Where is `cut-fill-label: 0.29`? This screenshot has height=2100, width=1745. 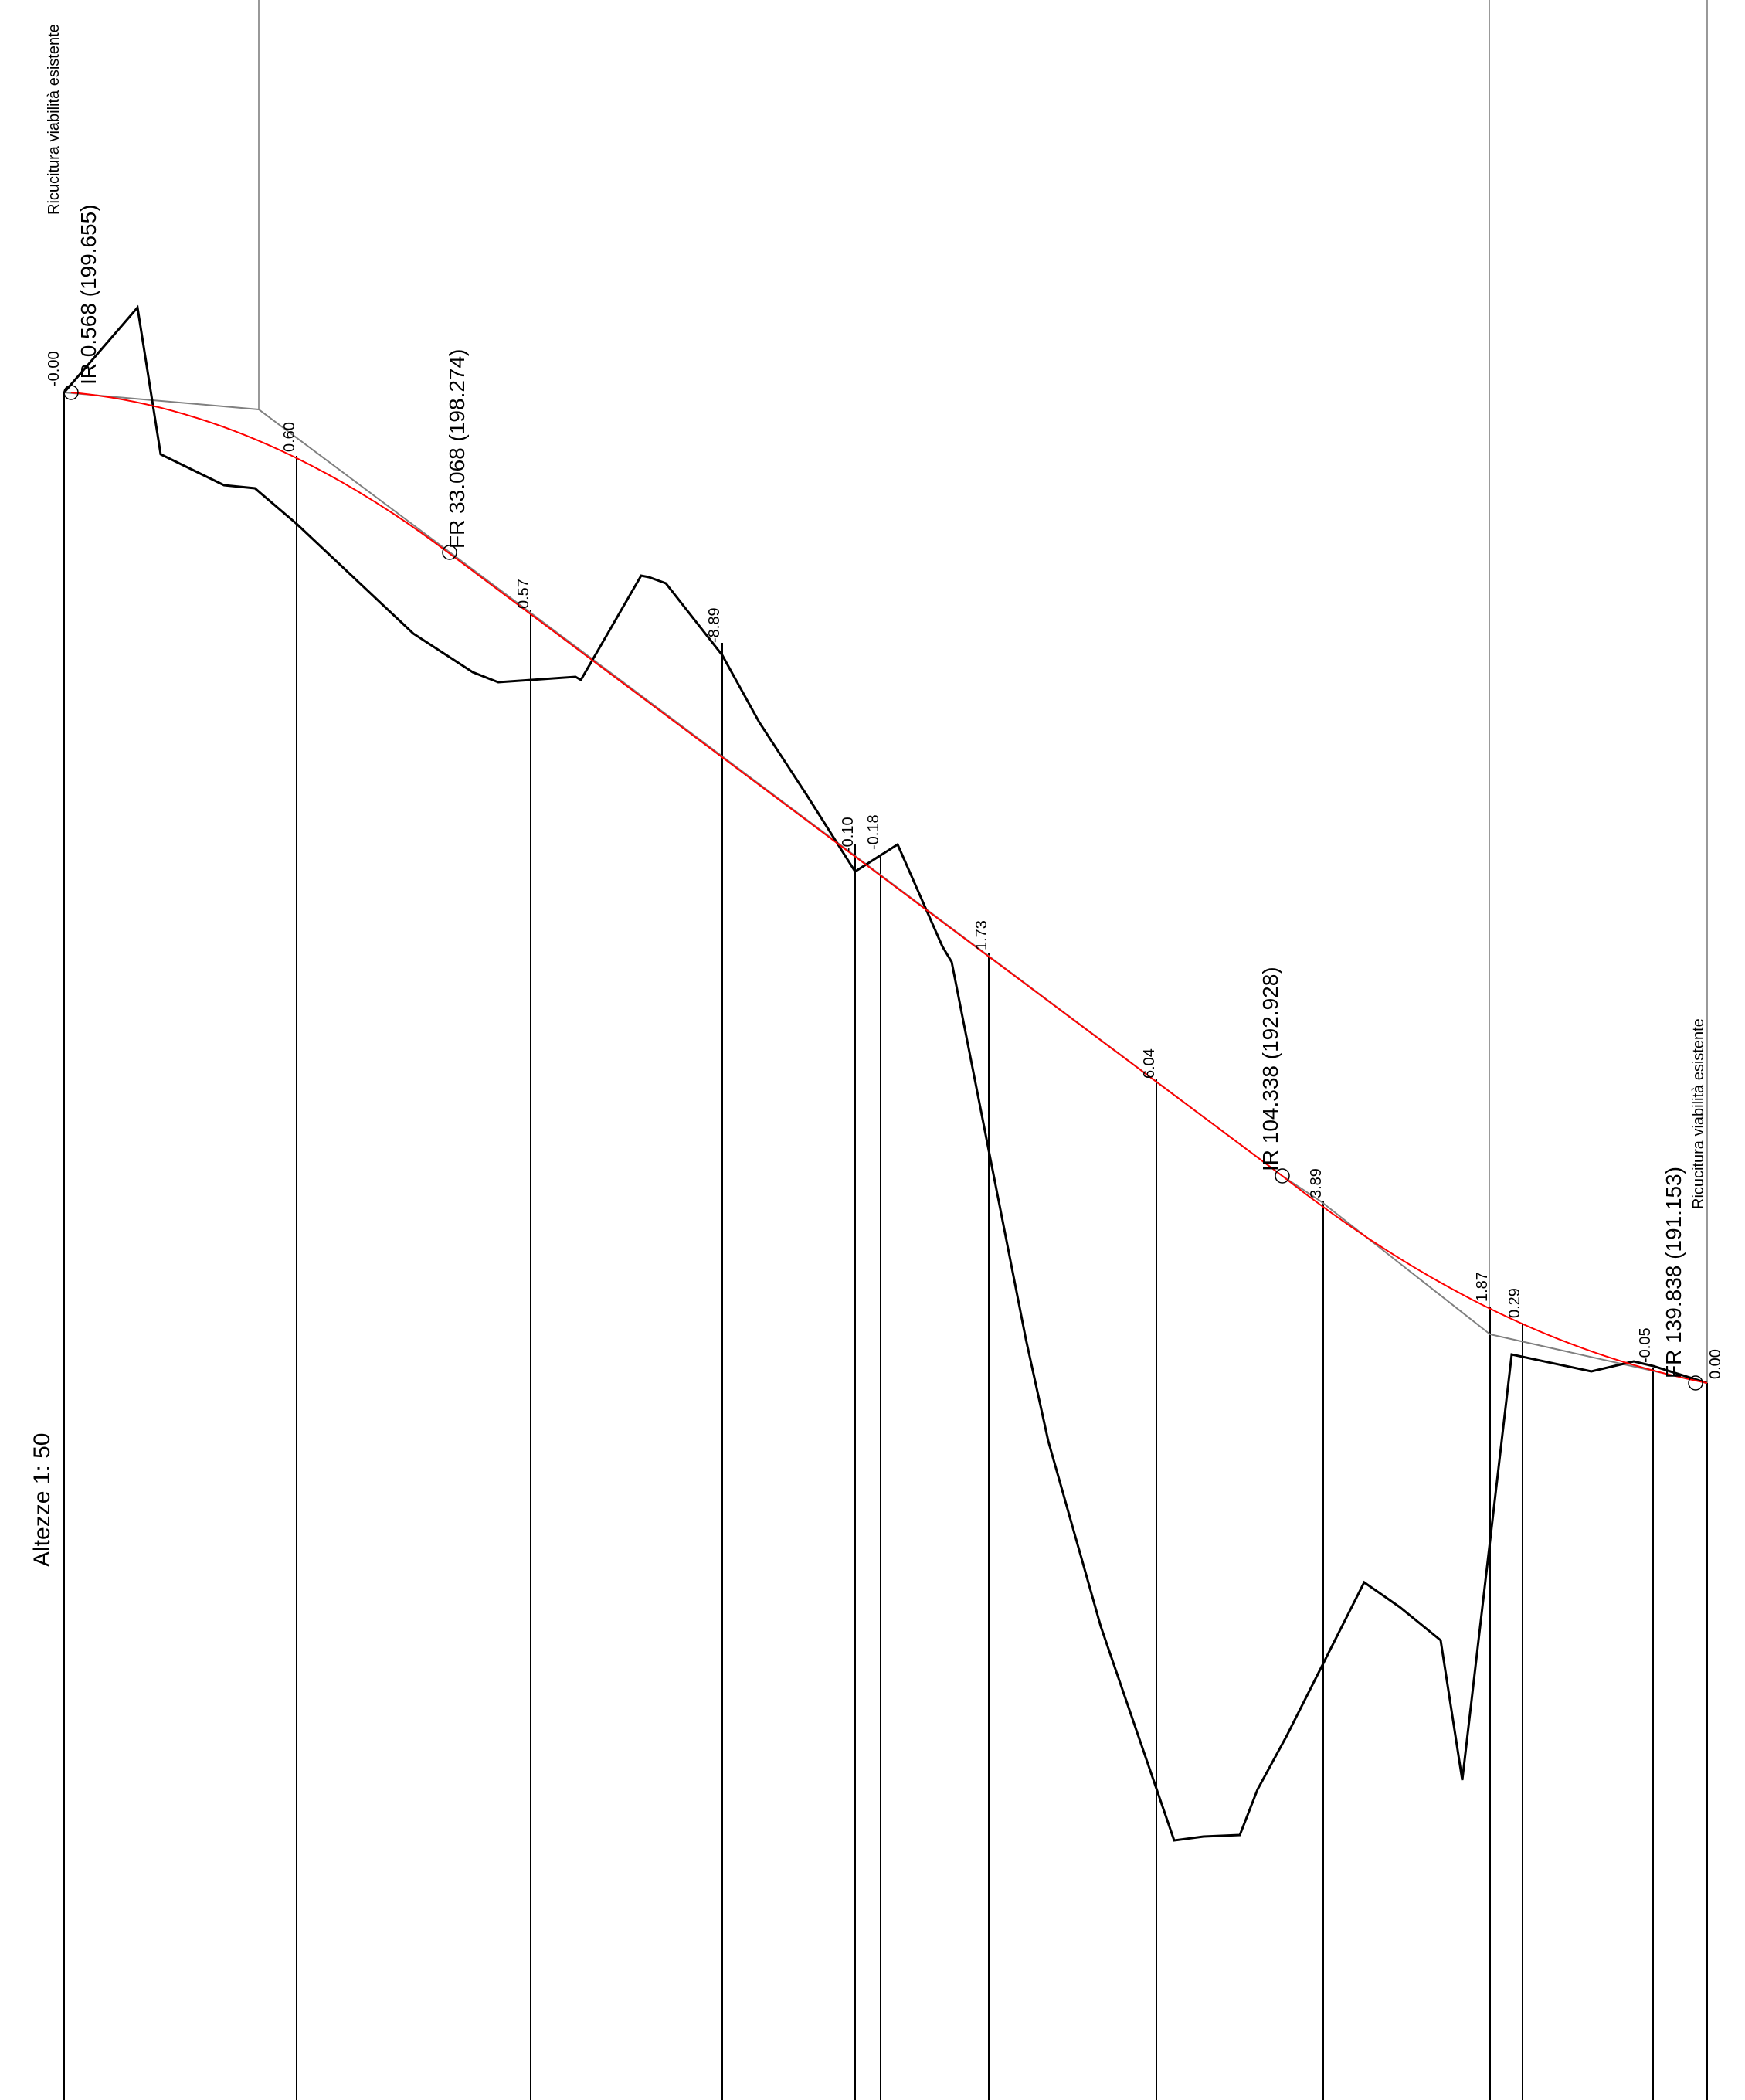
cut-fill-label: 0.29 is located at coordinates (1514, 1303).